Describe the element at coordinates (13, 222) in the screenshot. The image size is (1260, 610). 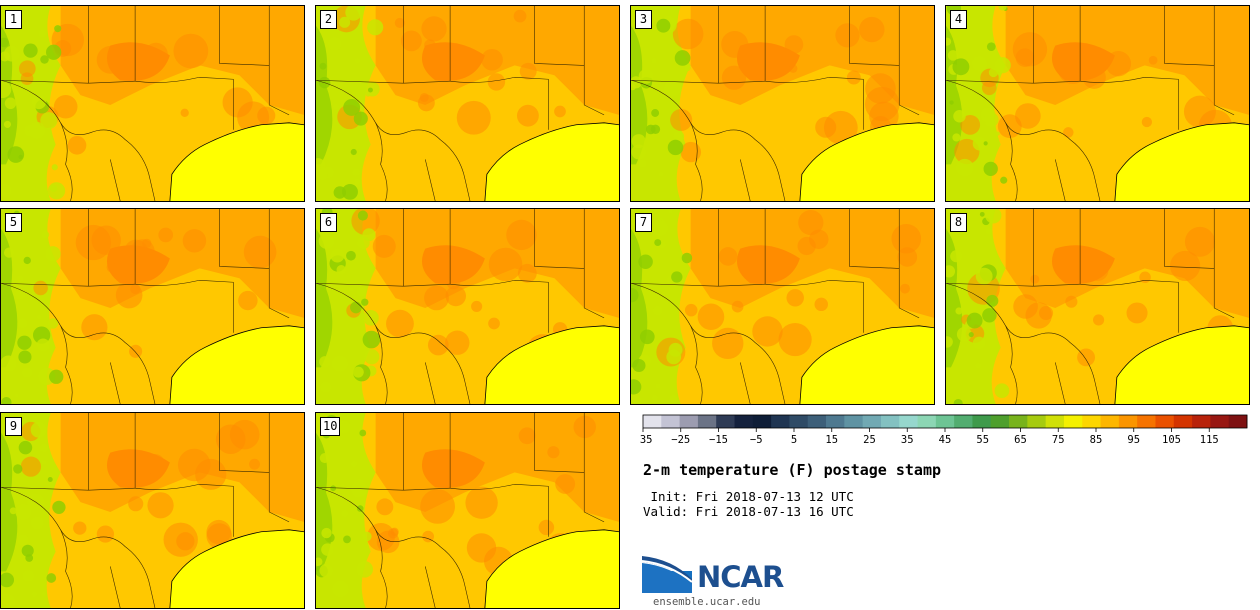
I see `panel-label: 5` at that location.